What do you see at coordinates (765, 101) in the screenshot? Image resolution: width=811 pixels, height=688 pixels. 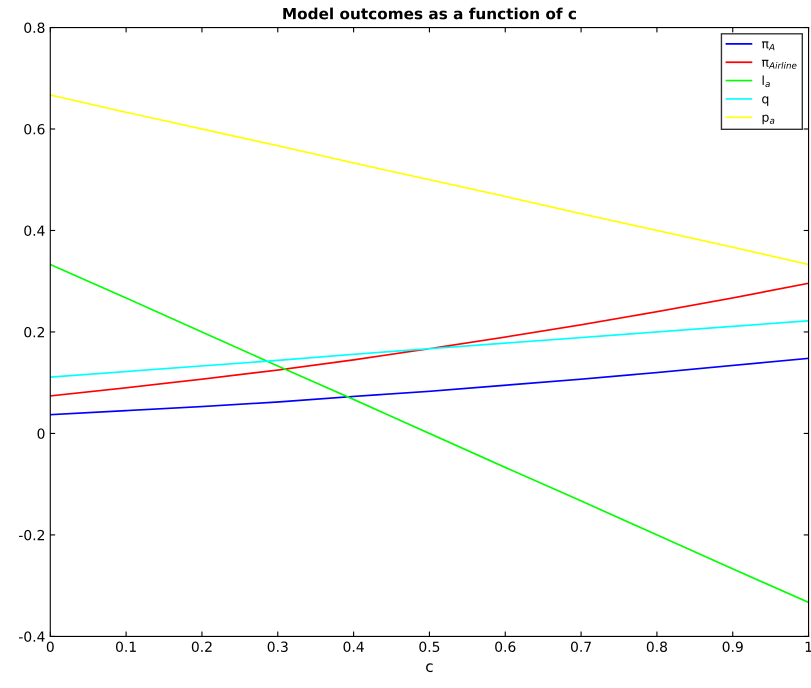 I see `legend-label: q` at bounding box center [765, 101].